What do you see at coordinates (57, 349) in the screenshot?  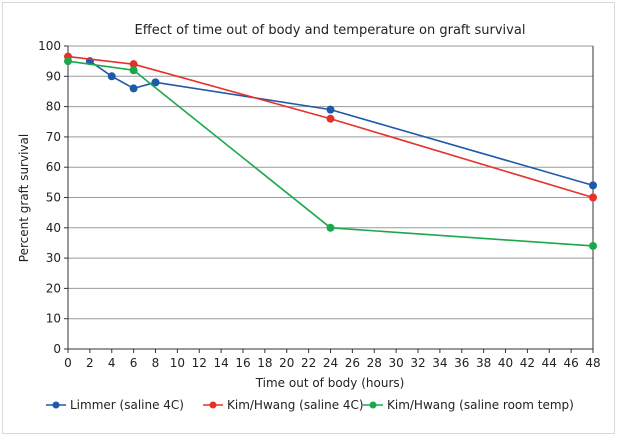 I see `y-tick-label: 0` at bounding box center [57, 349].